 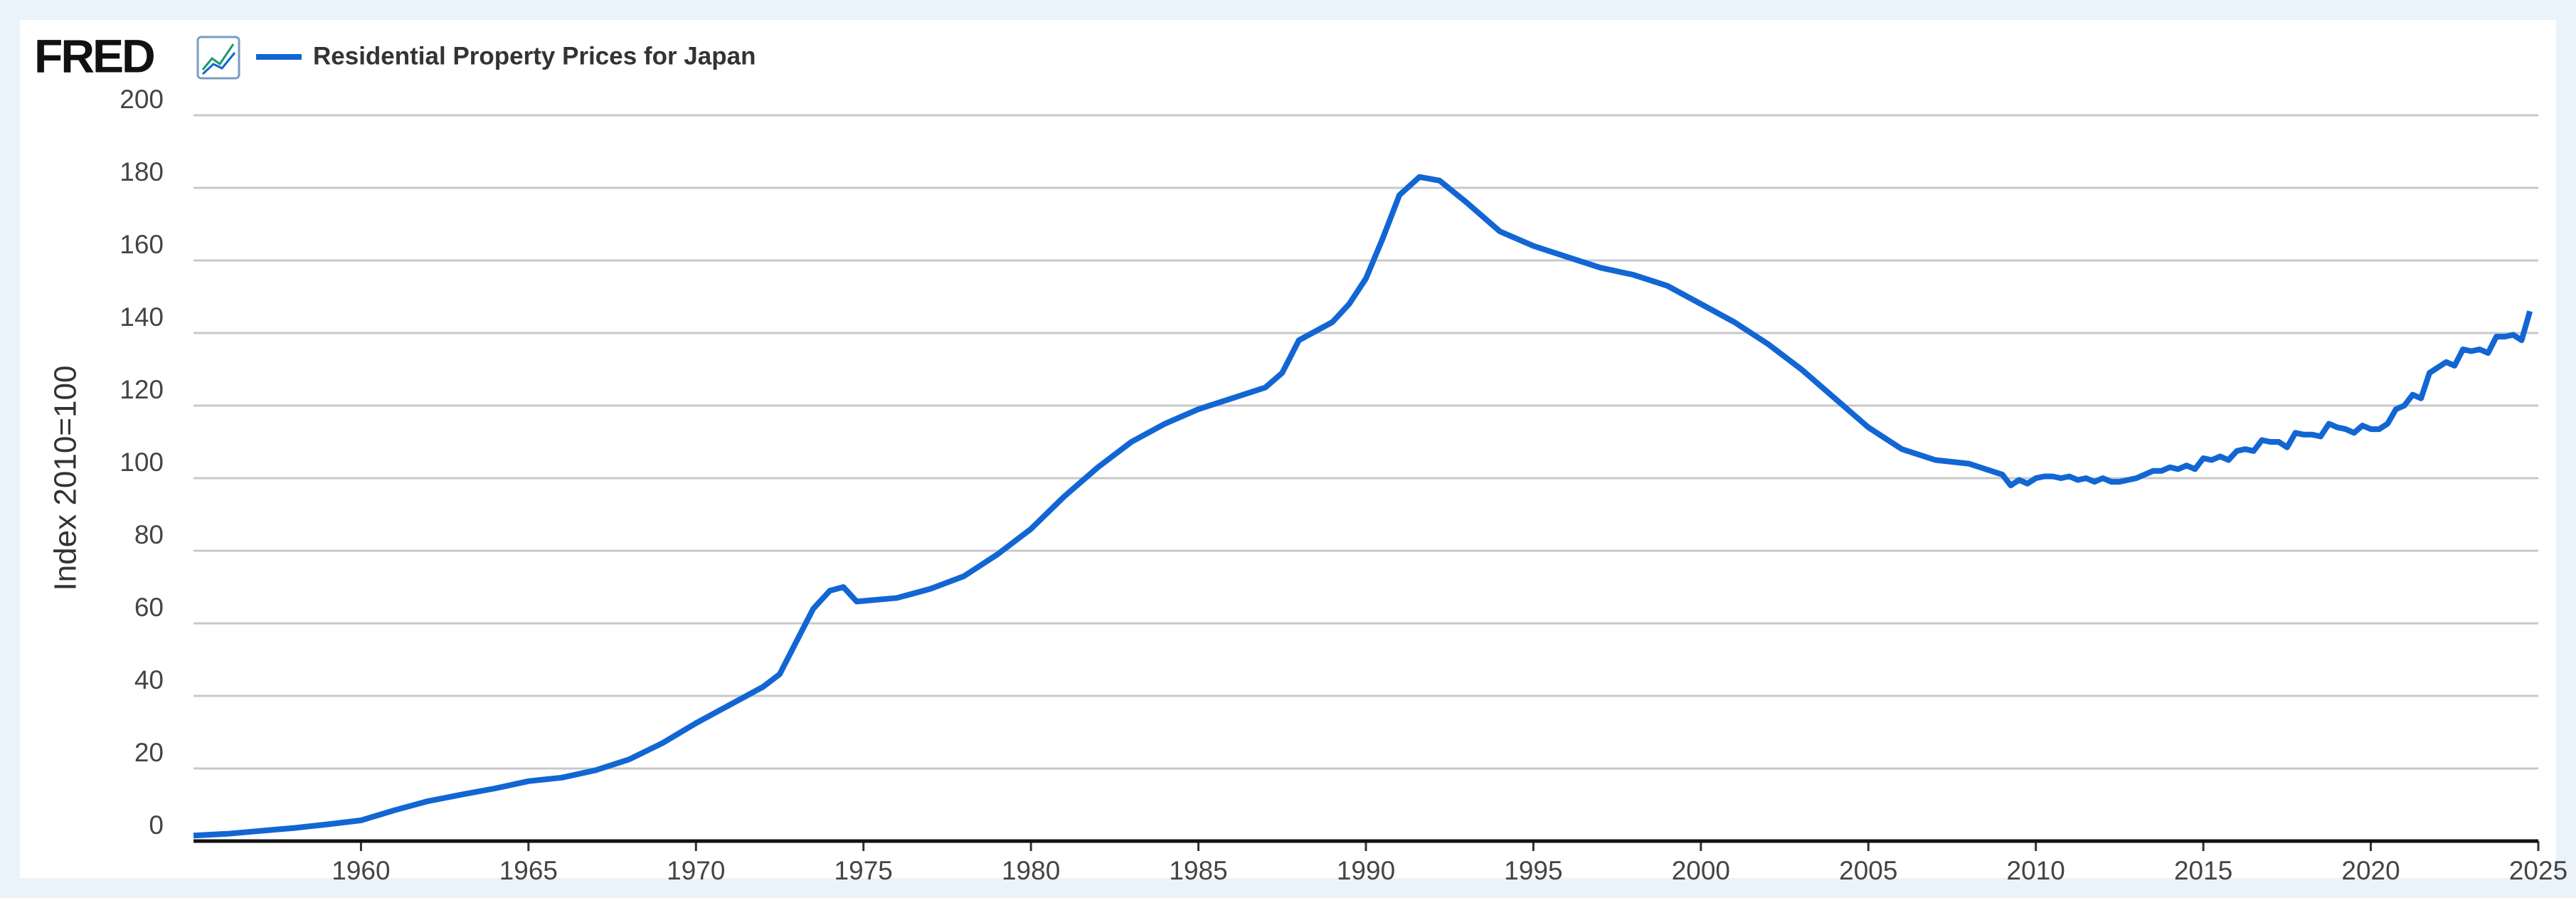 I want to click on x-tick-label: 1980, so click(x=1031, y=870).